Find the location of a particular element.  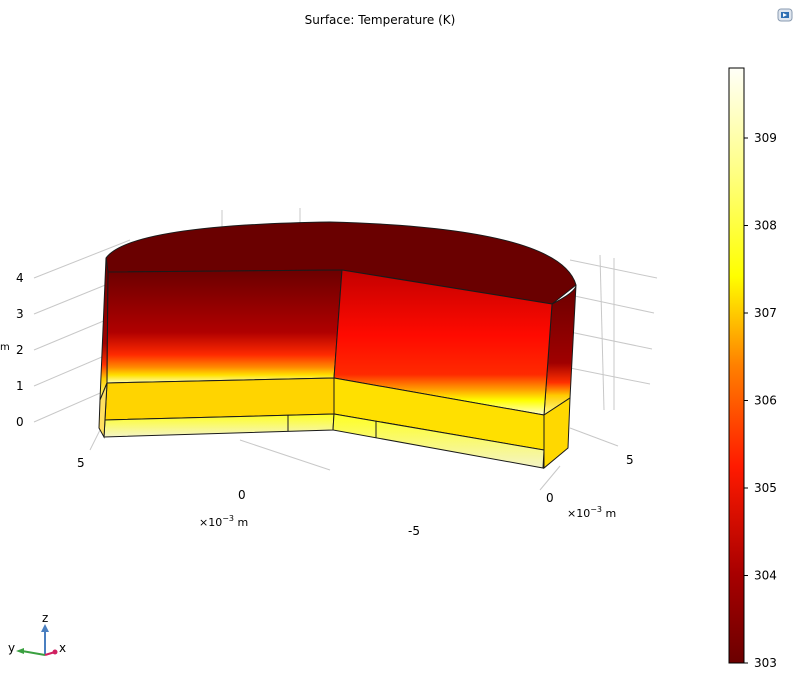

colorbar-gradient is located at coordinates (736, 365).